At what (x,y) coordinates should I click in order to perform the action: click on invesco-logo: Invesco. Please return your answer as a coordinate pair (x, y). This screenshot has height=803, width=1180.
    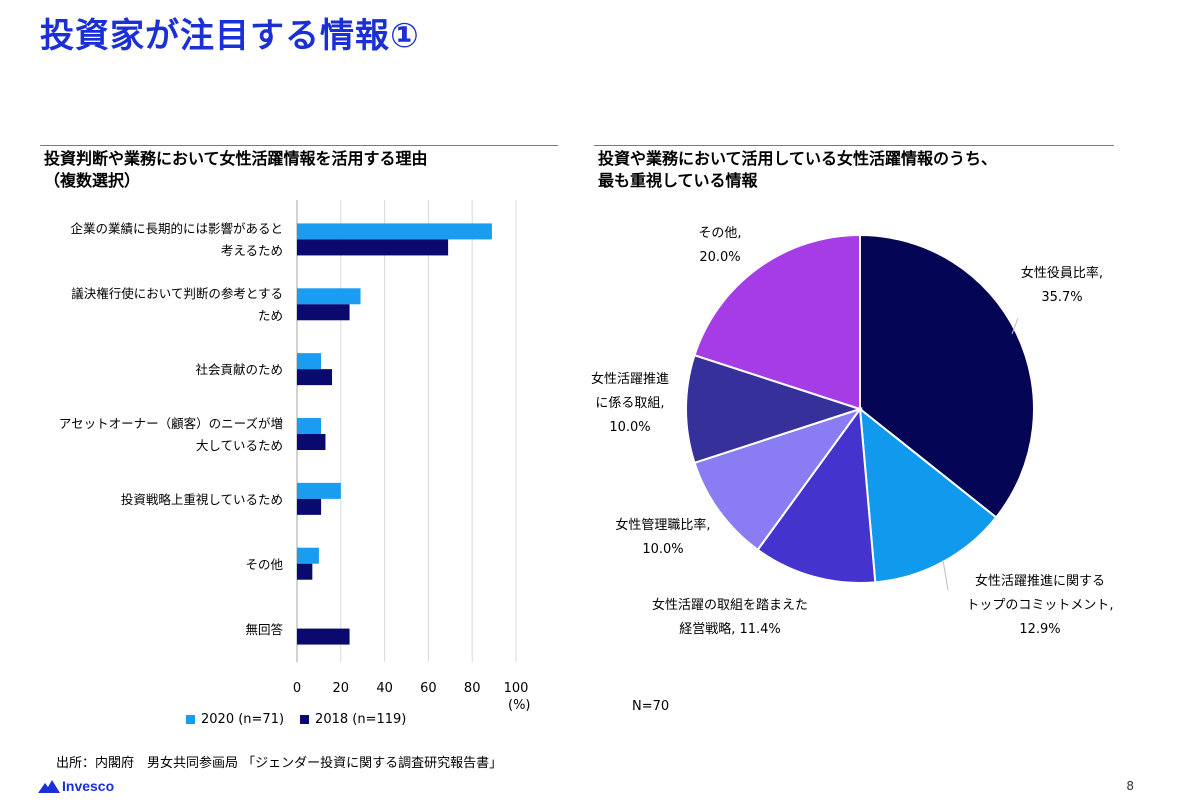
    Looking at the image, I should click on (76, 786).